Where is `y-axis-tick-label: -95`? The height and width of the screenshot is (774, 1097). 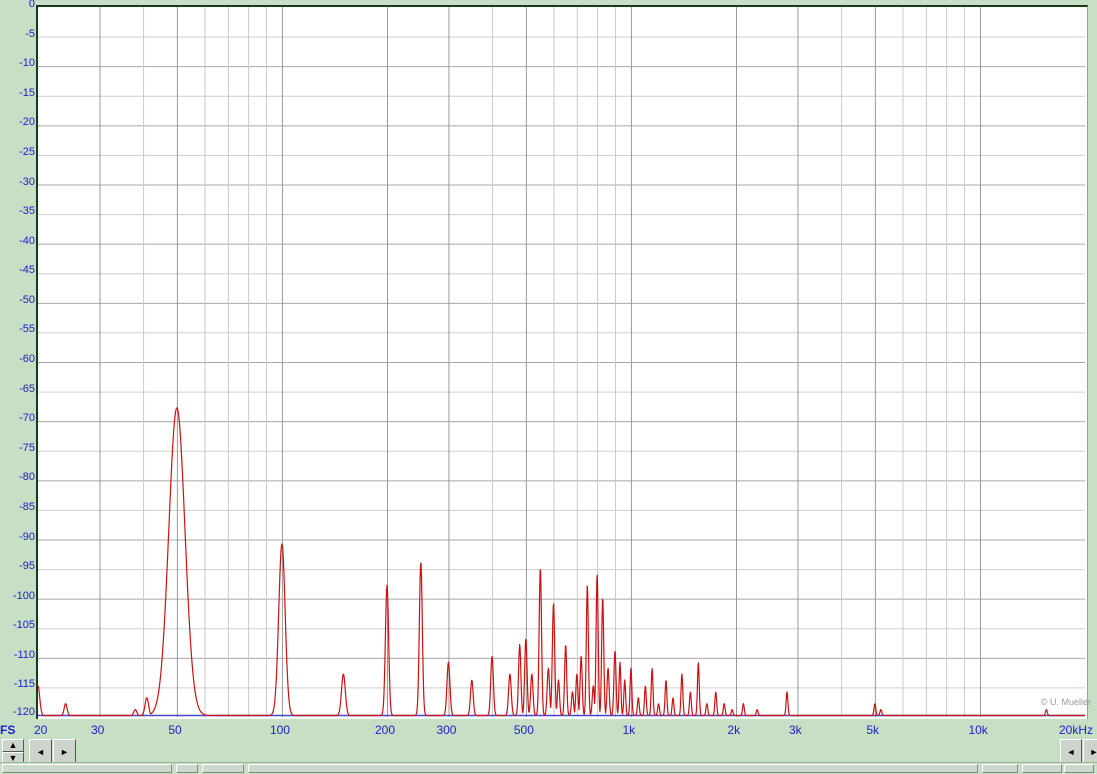
y-axis-tick-label: -95 is located at coordinates (27, 566).